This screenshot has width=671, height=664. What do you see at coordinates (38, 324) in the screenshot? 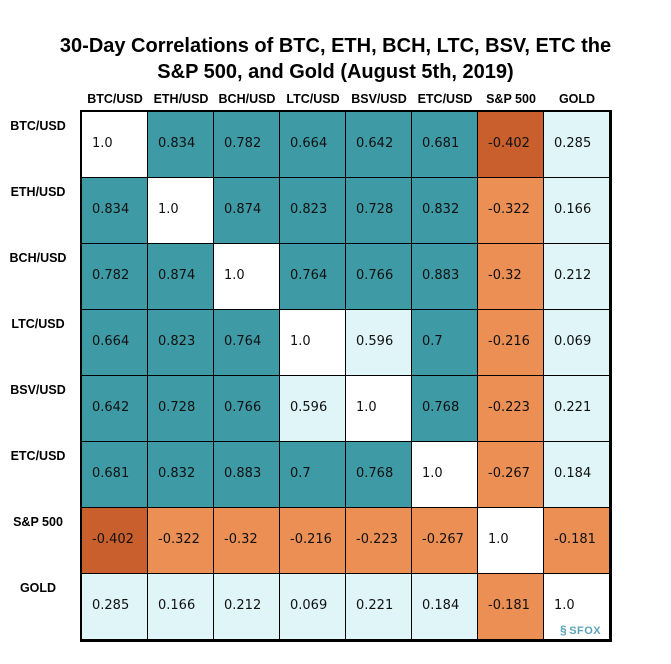
I see `row-label: LTC/USD` at bounding box center [38, 324].